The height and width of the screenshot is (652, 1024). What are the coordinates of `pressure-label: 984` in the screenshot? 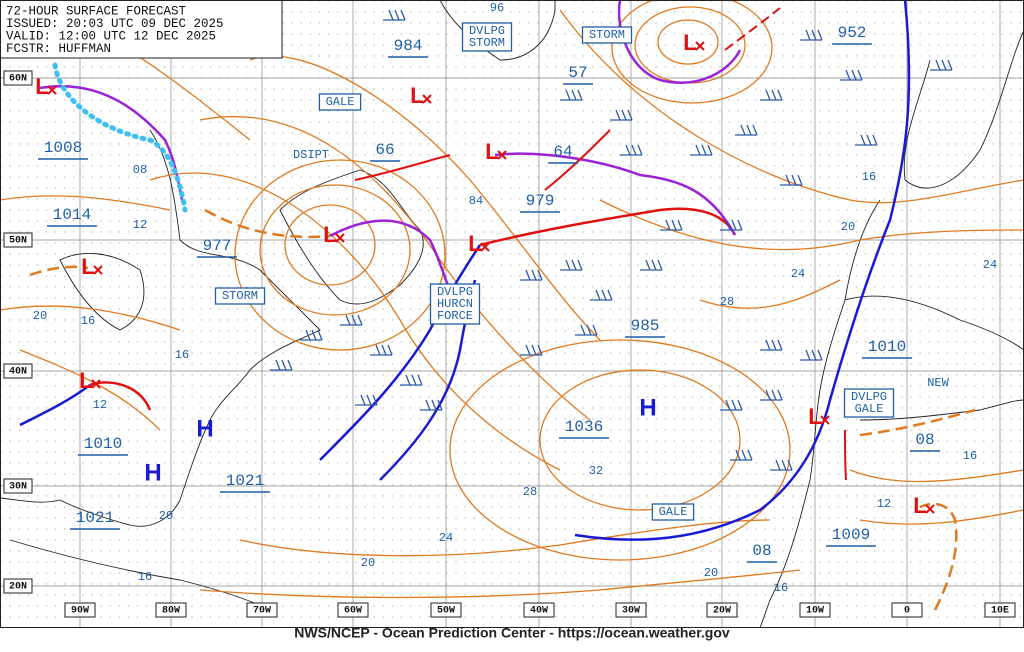 It's located at (408, 46).